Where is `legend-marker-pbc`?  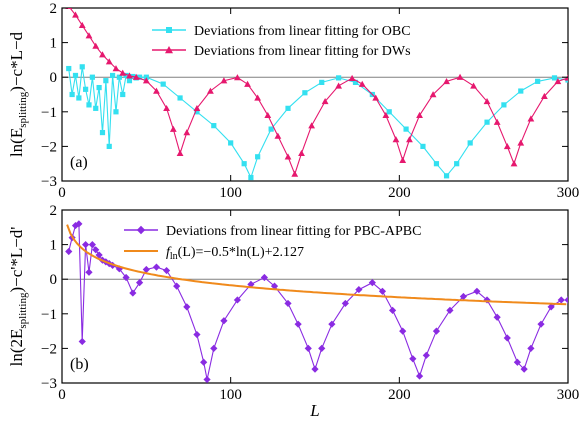 legend-marker-pbc is located at coordinates (141, 230).